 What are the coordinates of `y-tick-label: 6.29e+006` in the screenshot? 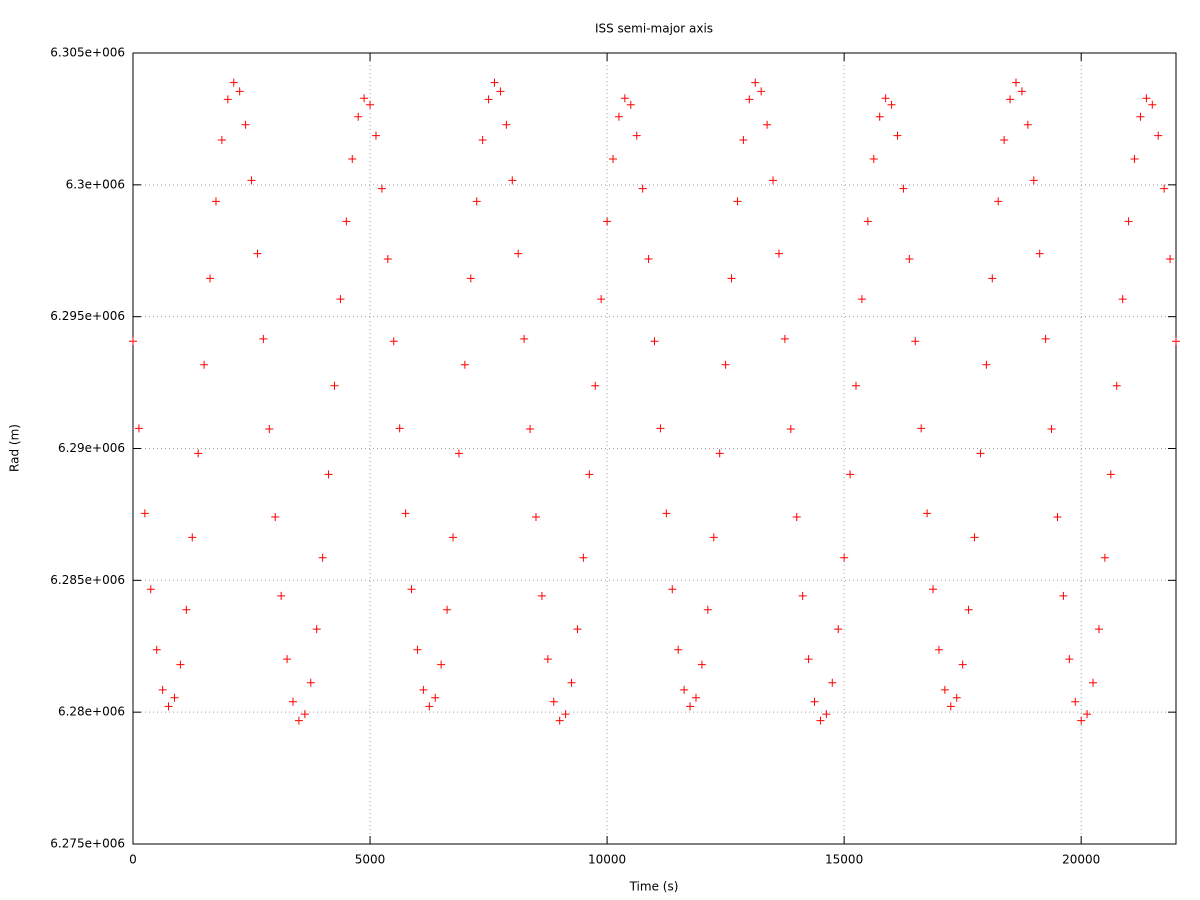 It's located at (91, 448).